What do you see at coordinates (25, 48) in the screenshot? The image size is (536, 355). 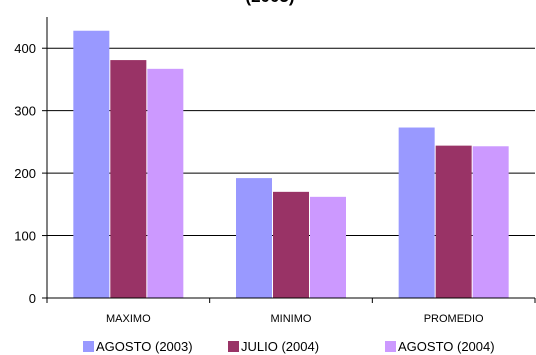 I see `y-tick-label: 400` at bounding box center [25, 48].